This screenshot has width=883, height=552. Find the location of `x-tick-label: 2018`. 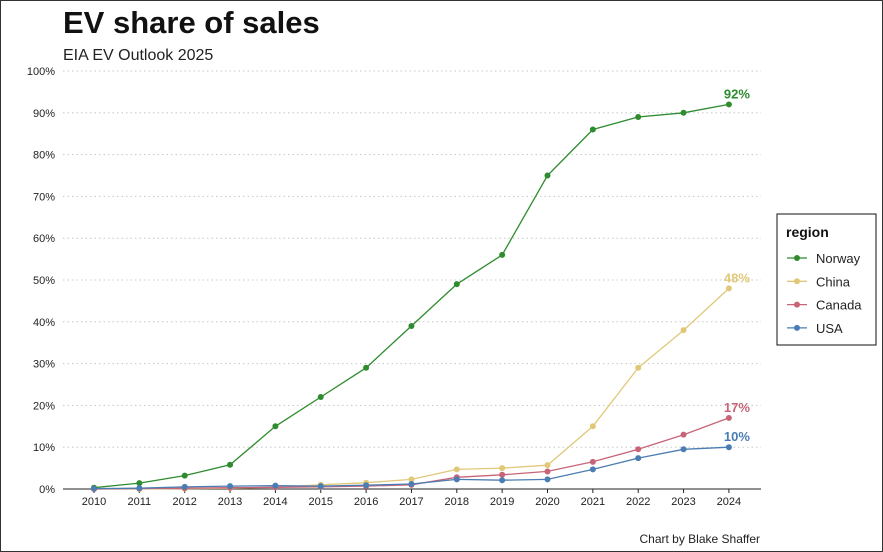

x-tick-label: 2018 is located at coordinates (457, 502).